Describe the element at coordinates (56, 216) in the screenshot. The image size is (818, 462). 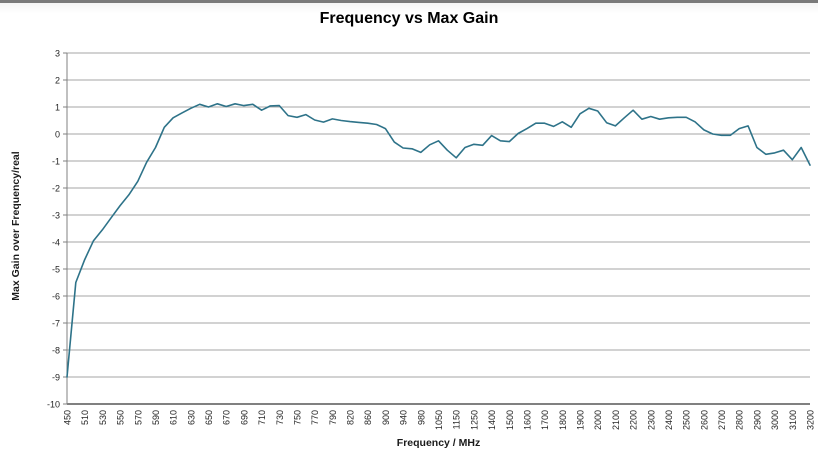
I see `y-tick-label: -3` at that location.